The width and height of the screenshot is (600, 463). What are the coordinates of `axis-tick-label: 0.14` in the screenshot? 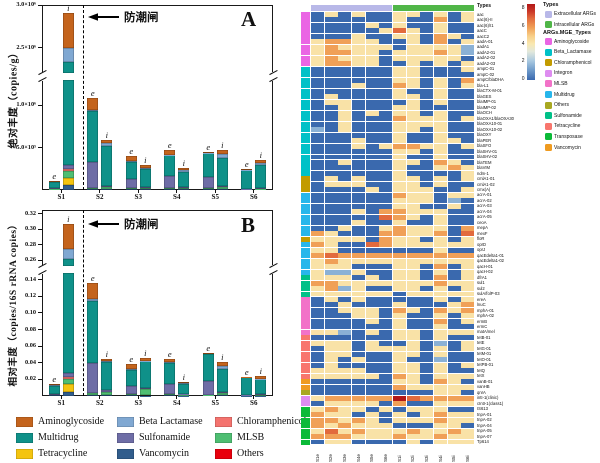 It's located at (30, 279).